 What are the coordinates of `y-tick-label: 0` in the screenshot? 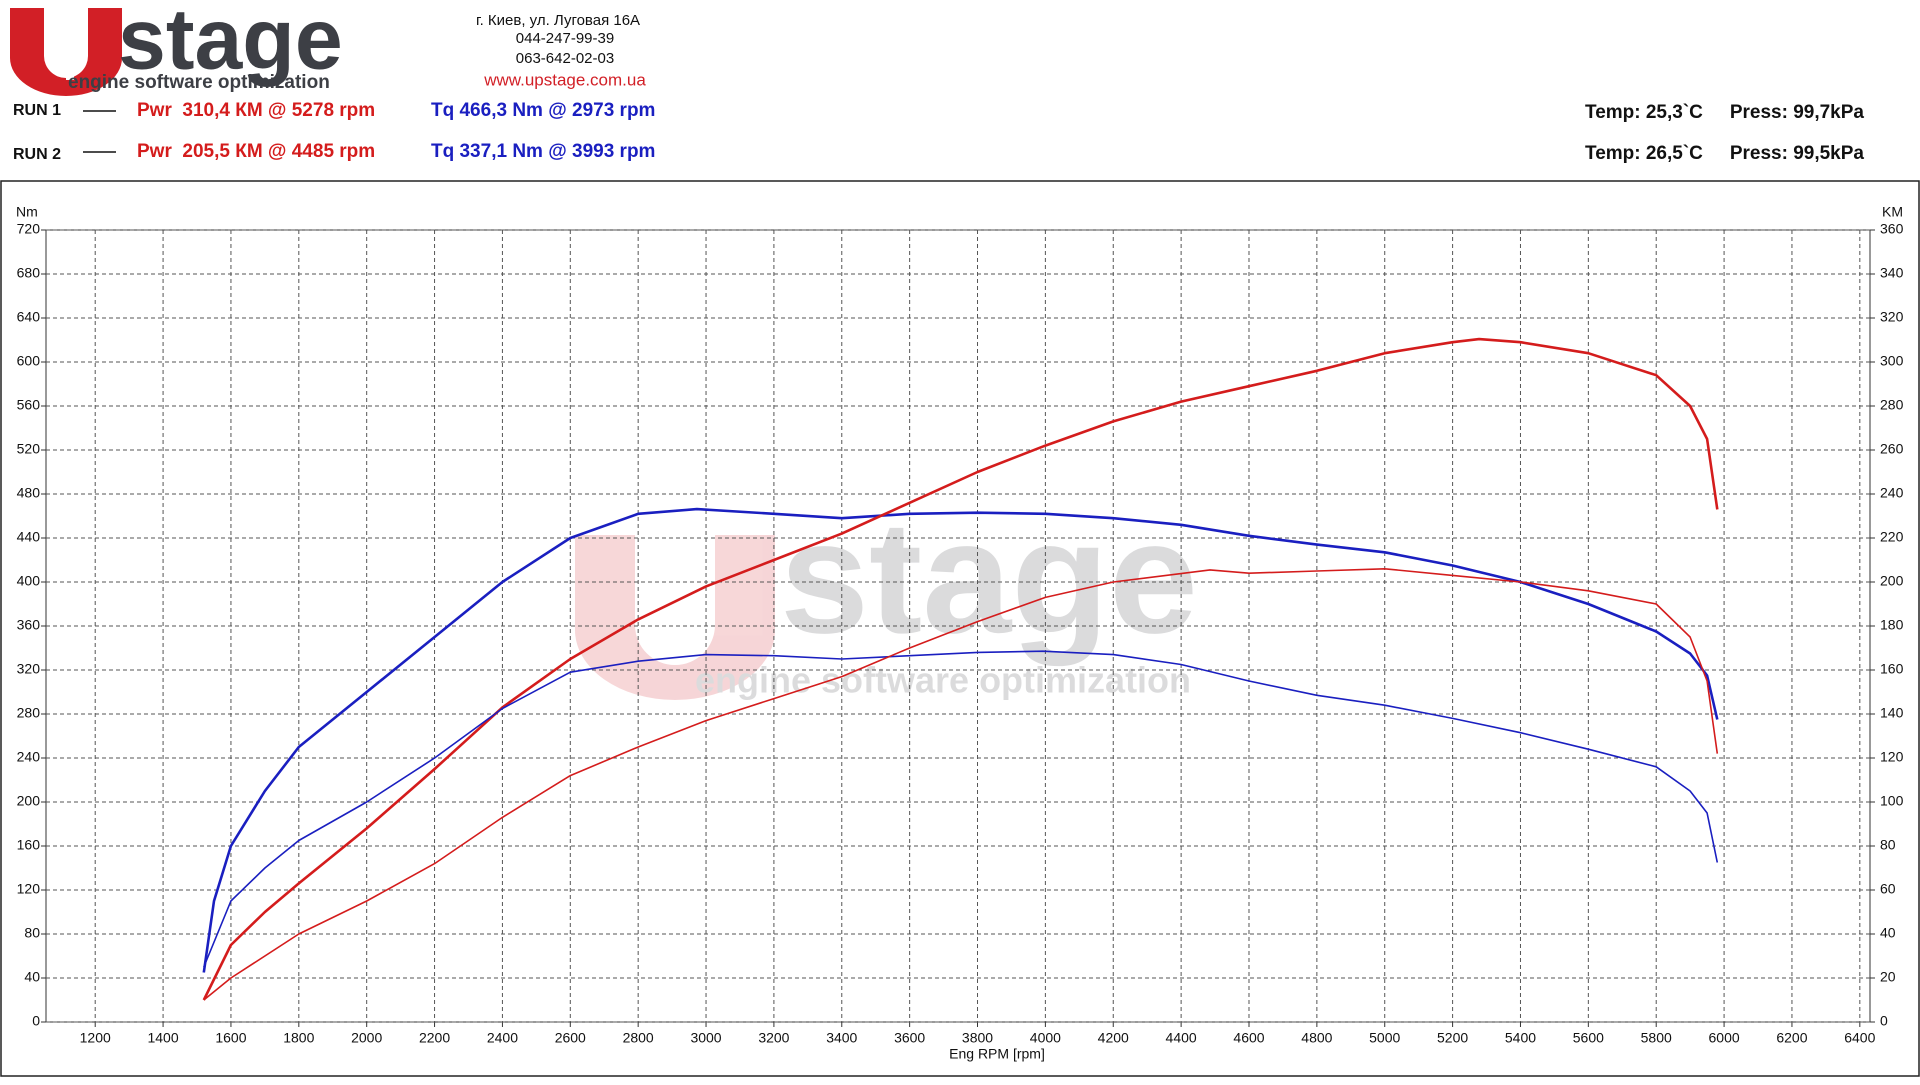 It's located at (36, 1021).